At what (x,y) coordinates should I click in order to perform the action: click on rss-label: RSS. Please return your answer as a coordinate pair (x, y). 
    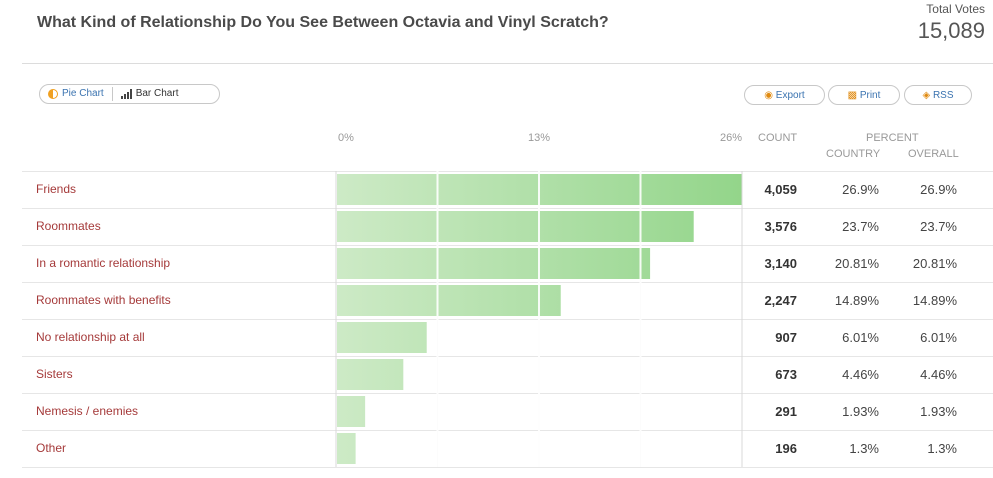
    Looking at the image, I should click on (943, 95).